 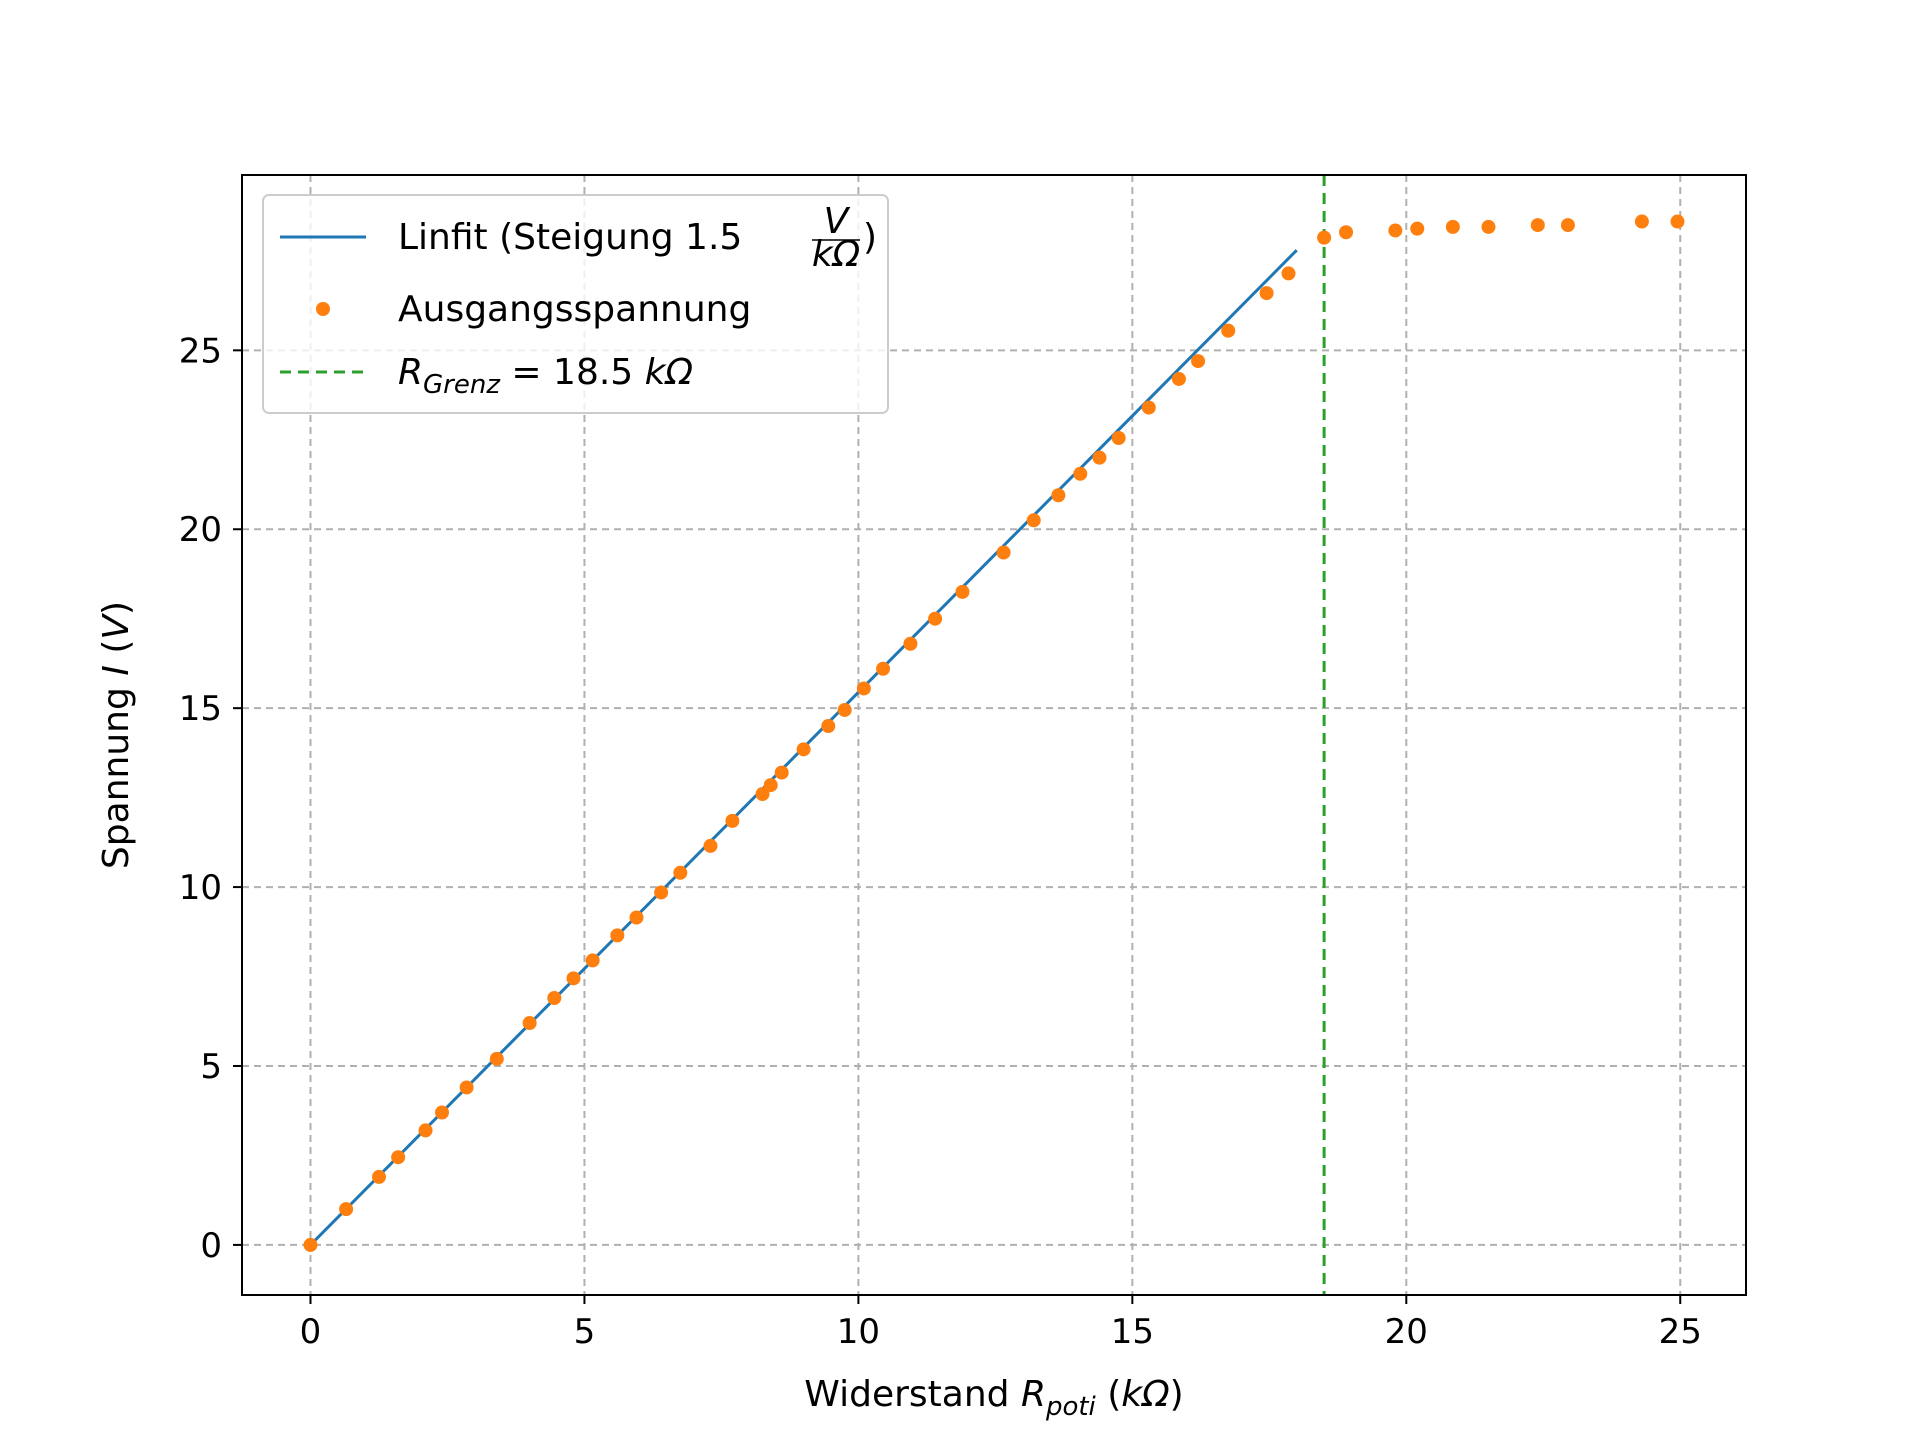 I want to click on legend-fit-close-paren: ), so click(x=870, y=237).